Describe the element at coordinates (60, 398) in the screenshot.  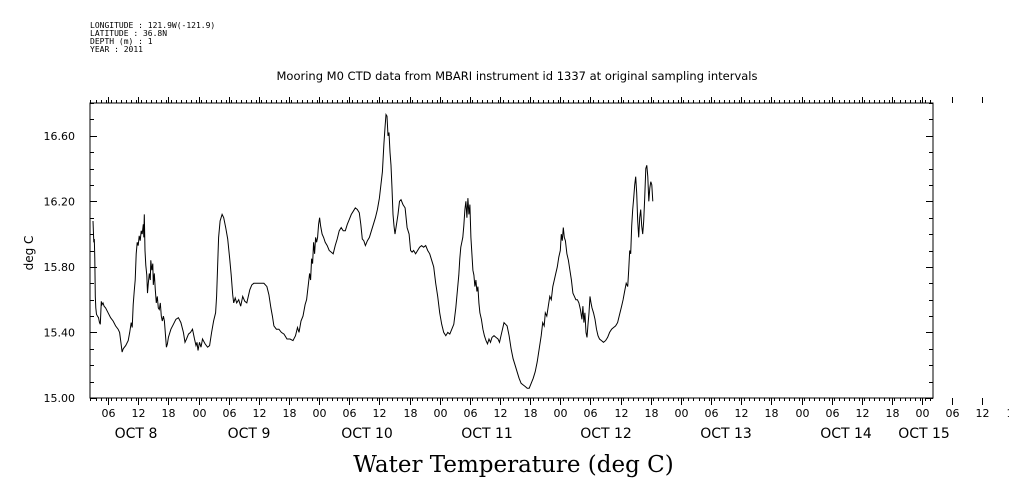
I see `y-tick-label: 15.00` at that location.